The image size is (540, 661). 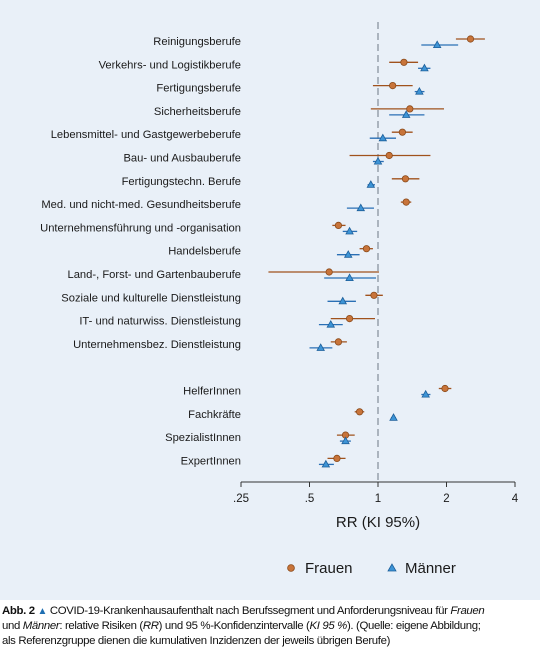 I want to click on category-row: Med. und nicht-med. Gesundheitsberufe, so click(x=226, y=205).